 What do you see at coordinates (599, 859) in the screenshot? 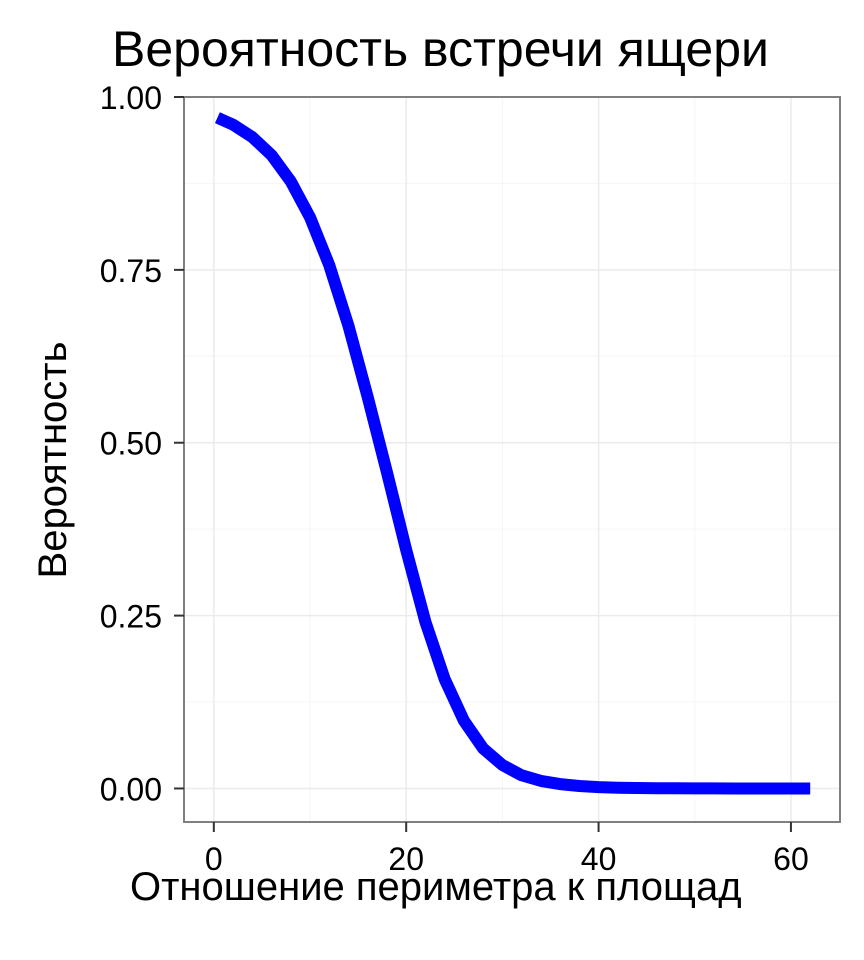
I see `x-tick-label: 40` at bounding box center [599, 859].